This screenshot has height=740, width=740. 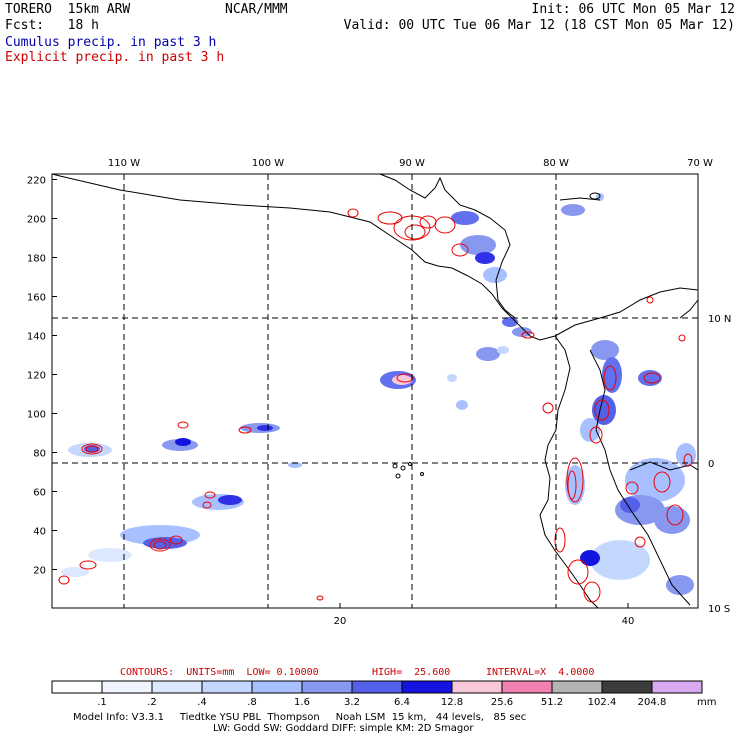 I want to click on lat-label-10s: 10 S, so click(x=719, y=609).